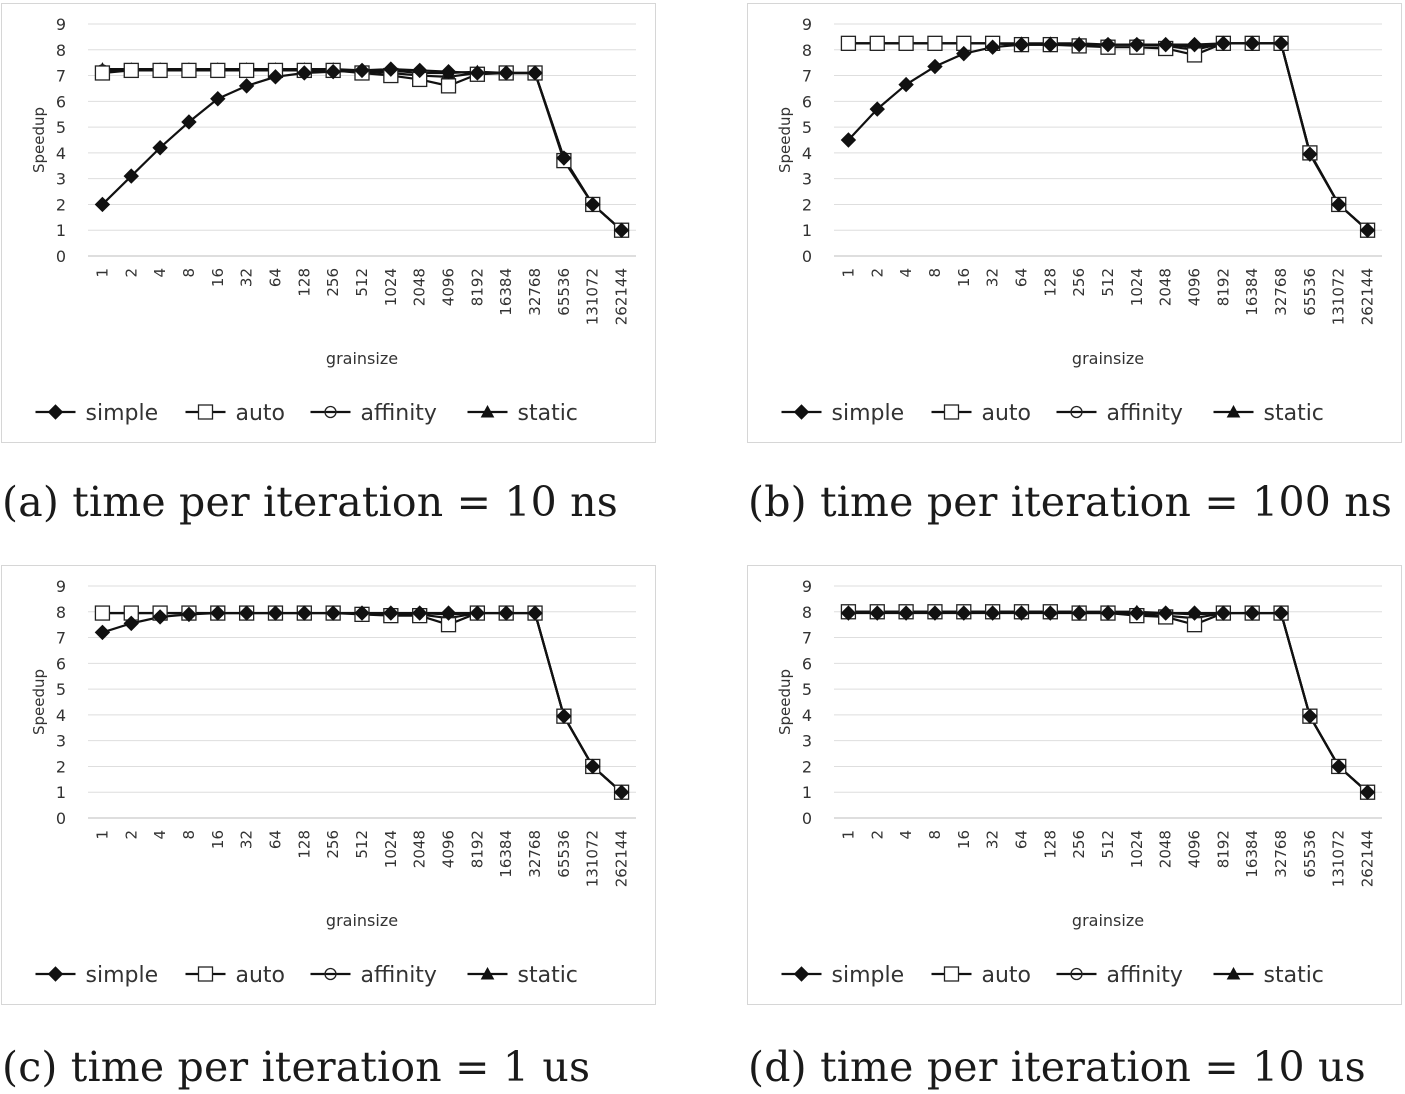 The height and width of the screenshot is (1094, 1405). I want to click on y-tick-label: 0, so click(807, 256).